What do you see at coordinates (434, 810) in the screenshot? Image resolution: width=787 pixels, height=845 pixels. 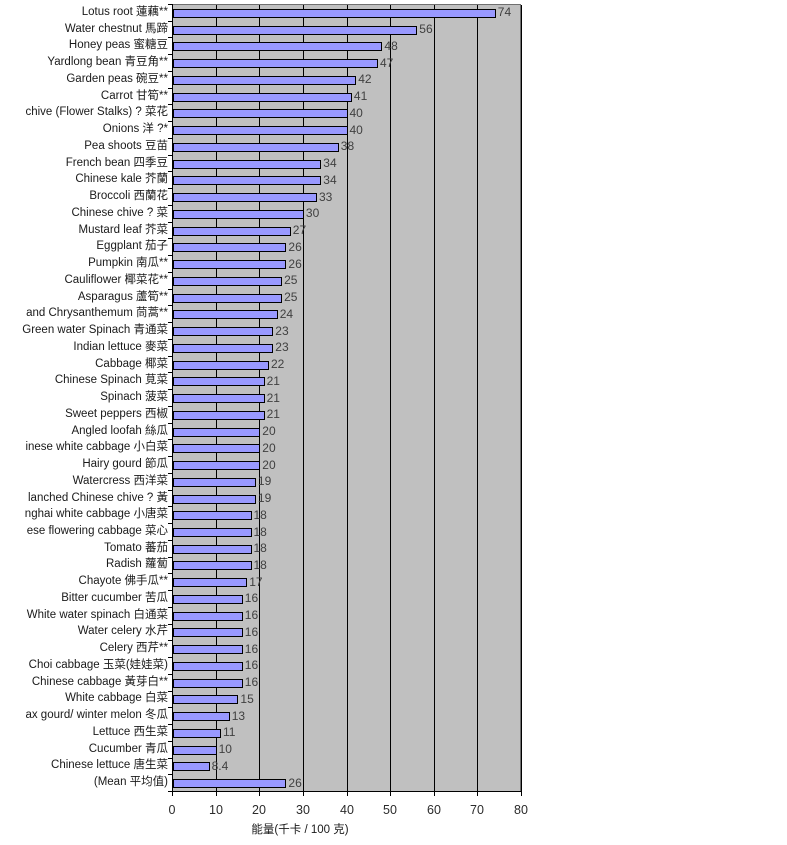 I see `x-tick-label: 60` at bounding box center [434, 810].